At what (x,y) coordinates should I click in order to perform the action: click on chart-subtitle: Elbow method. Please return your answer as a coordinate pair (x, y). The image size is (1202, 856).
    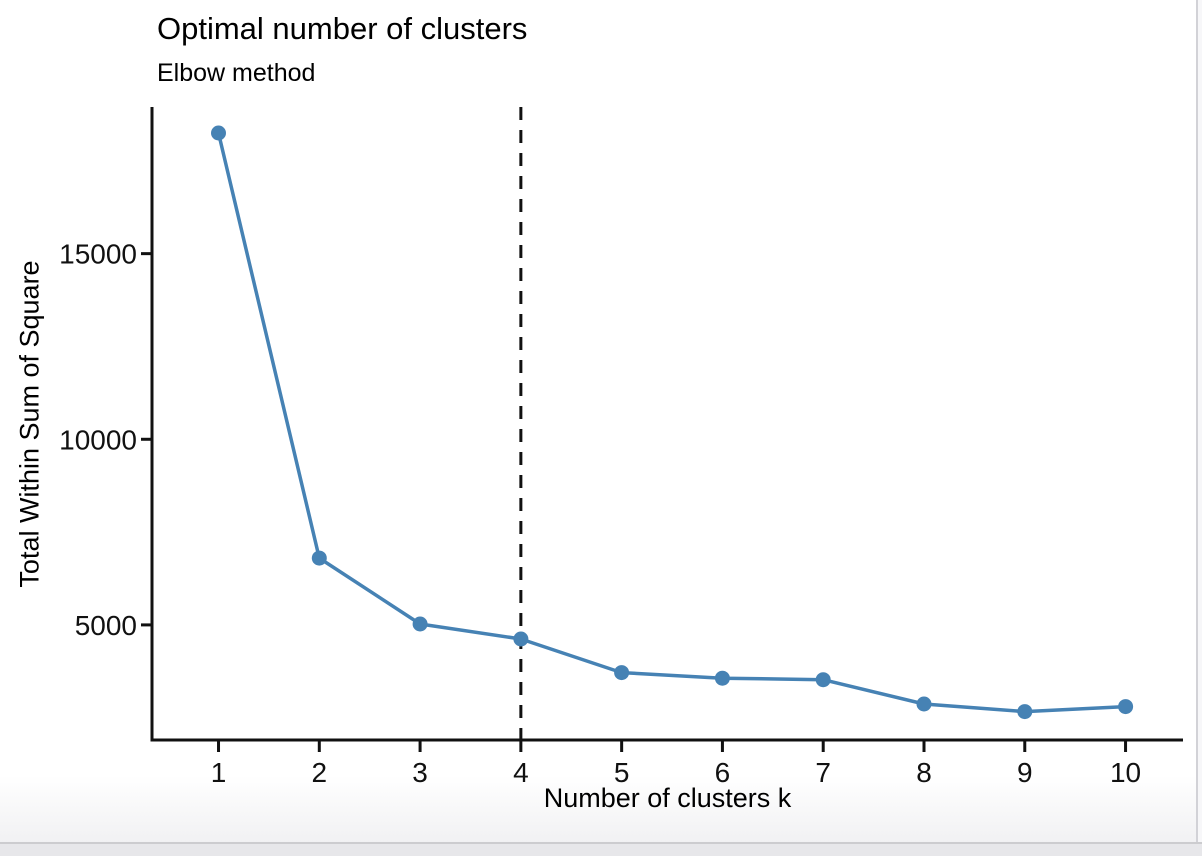
    Looking at the image, I should click on (236, 73).